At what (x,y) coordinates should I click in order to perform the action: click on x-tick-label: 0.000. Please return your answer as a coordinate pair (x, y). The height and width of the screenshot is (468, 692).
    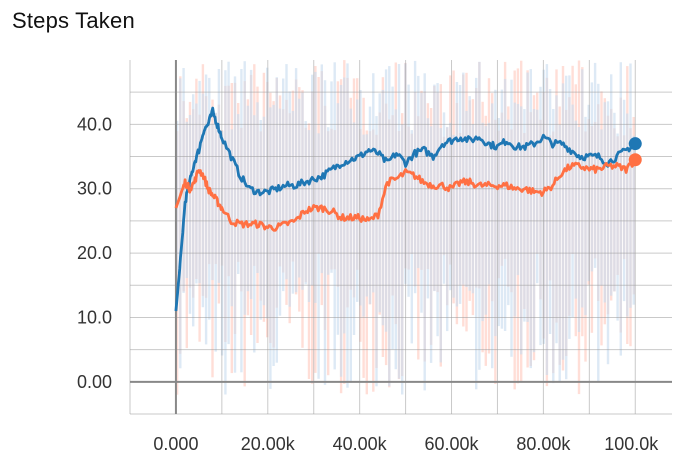
    Looking at the image, I should click on (175, 444).